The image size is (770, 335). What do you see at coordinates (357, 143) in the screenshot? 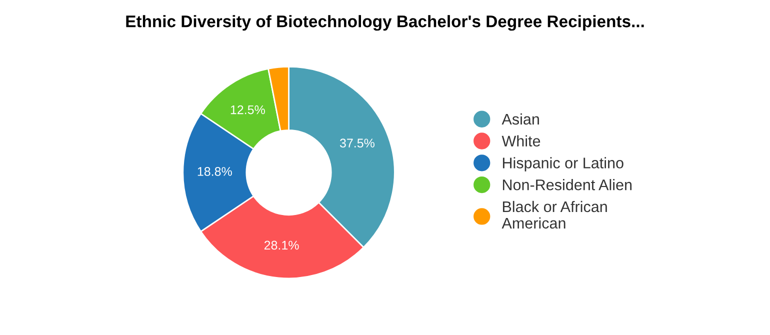
I see `data-label: 37.5%` at bounding box center [357, 143].